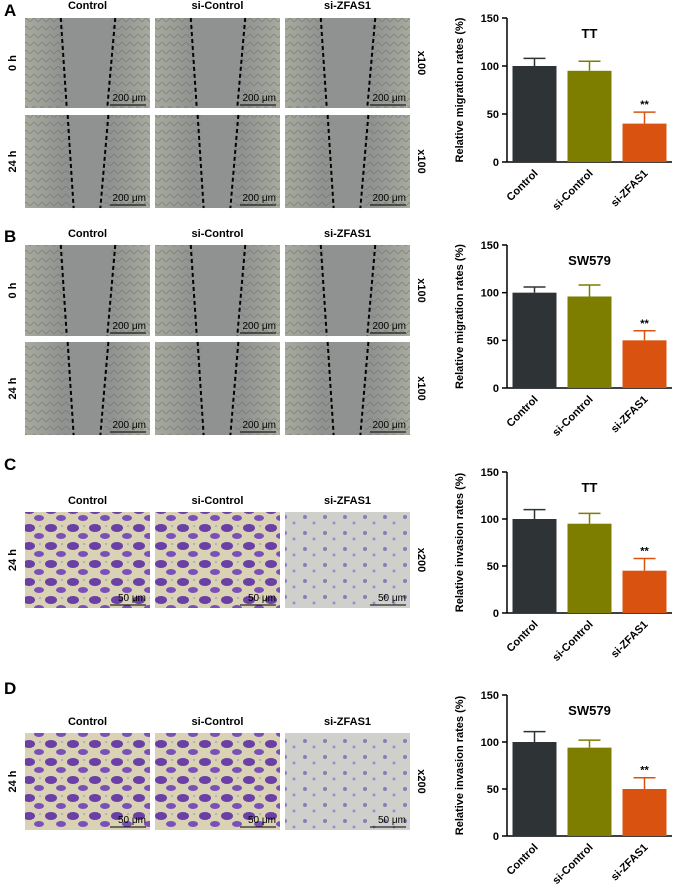 The height and width of the screenshot is (894, 677). I want to click on chart-title: TT, so click(590, 33).